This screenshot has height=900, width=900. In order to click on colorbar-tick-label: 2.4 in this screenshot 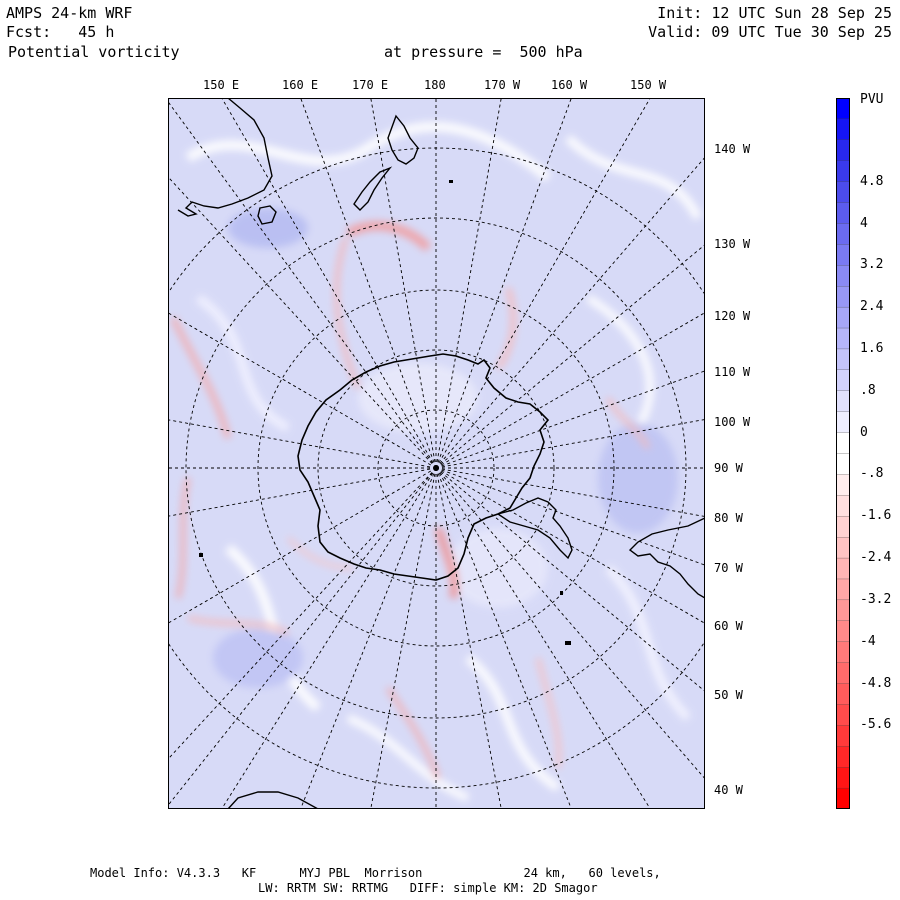, I will do `click(872, 307)`.